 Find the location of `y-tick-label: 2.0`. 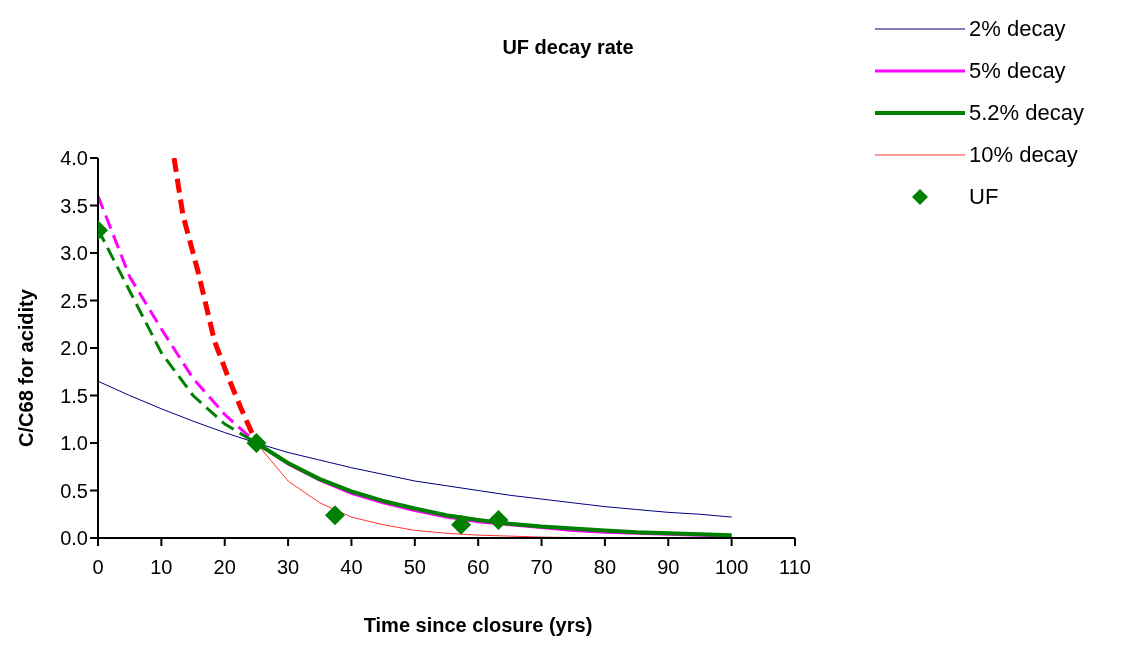

y-tick-label: 2.0 is located at coordinates (74, 348).